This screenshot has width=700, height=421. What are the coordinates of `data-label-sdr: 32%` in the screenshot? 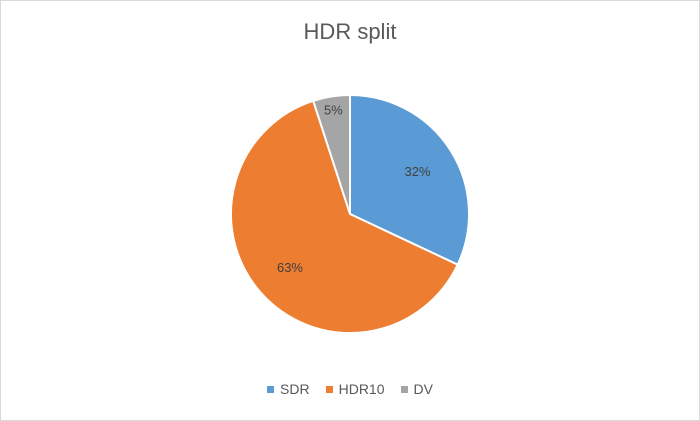 It's located at (418, 171).